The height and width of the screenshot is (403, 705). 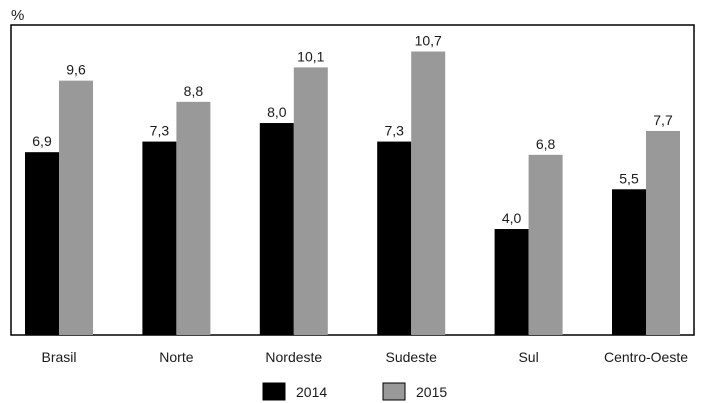 What do you see at coordinates (354, 391) in the screenshot?
I see `legend: 2014 2015` at bounding box center [354, 391].